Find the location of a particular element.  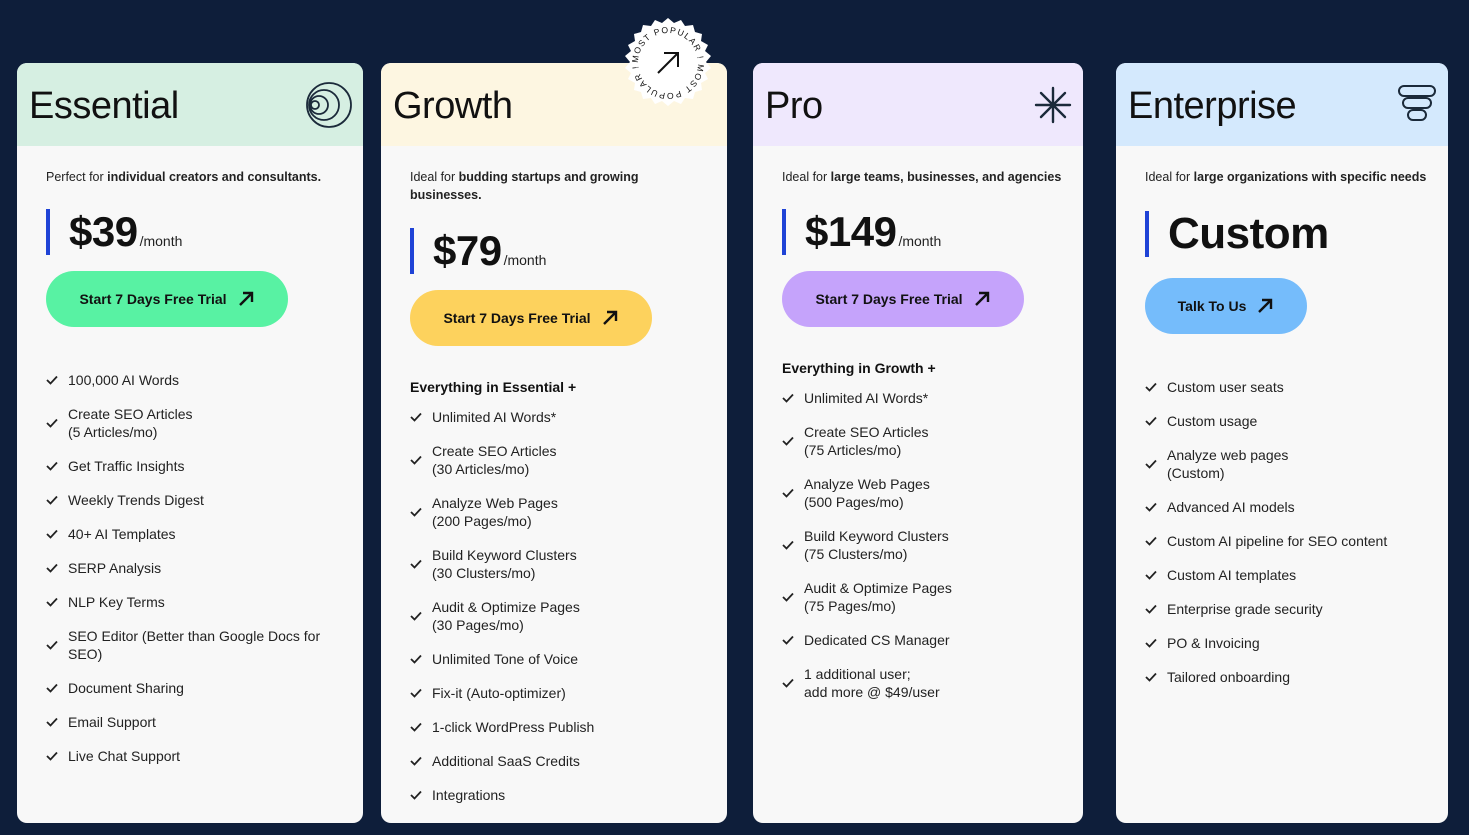

feature-item: Audit & Optimize Pages (30 Pages/mo) is located at coordinates (563, 616).